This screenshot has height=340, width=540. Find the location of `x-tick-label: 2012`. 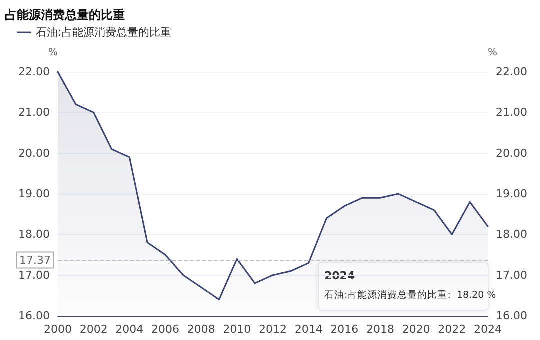

x-tick-label: 2012 is located at coordinates (273, 329).